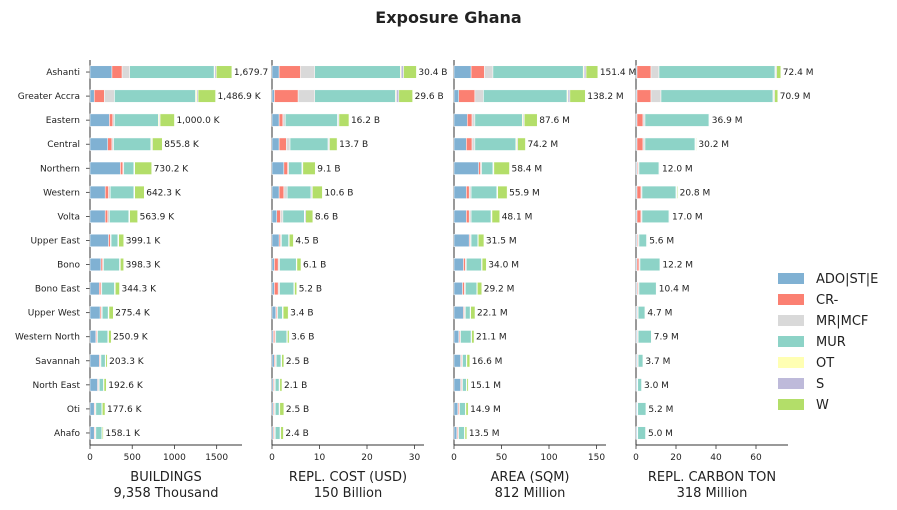 Image resolution: width=897 pixels, height=510 pixels. I want to click on bar-value-label: 4.5 B, so click(306, 241).